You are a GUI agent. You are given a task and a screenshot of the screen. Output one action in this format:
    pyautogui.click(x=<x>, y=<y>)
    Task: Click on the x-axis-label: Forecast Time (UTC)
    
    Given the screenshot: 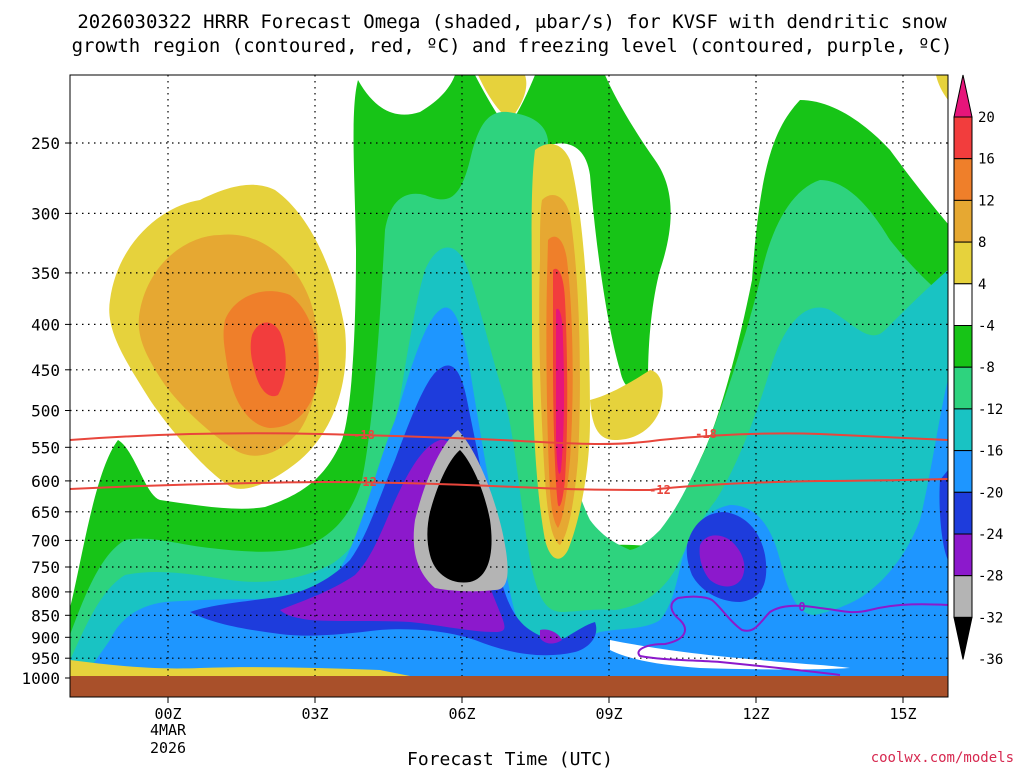 What is the action you would take?
    pyautogui.click(x=510, y=758)
    